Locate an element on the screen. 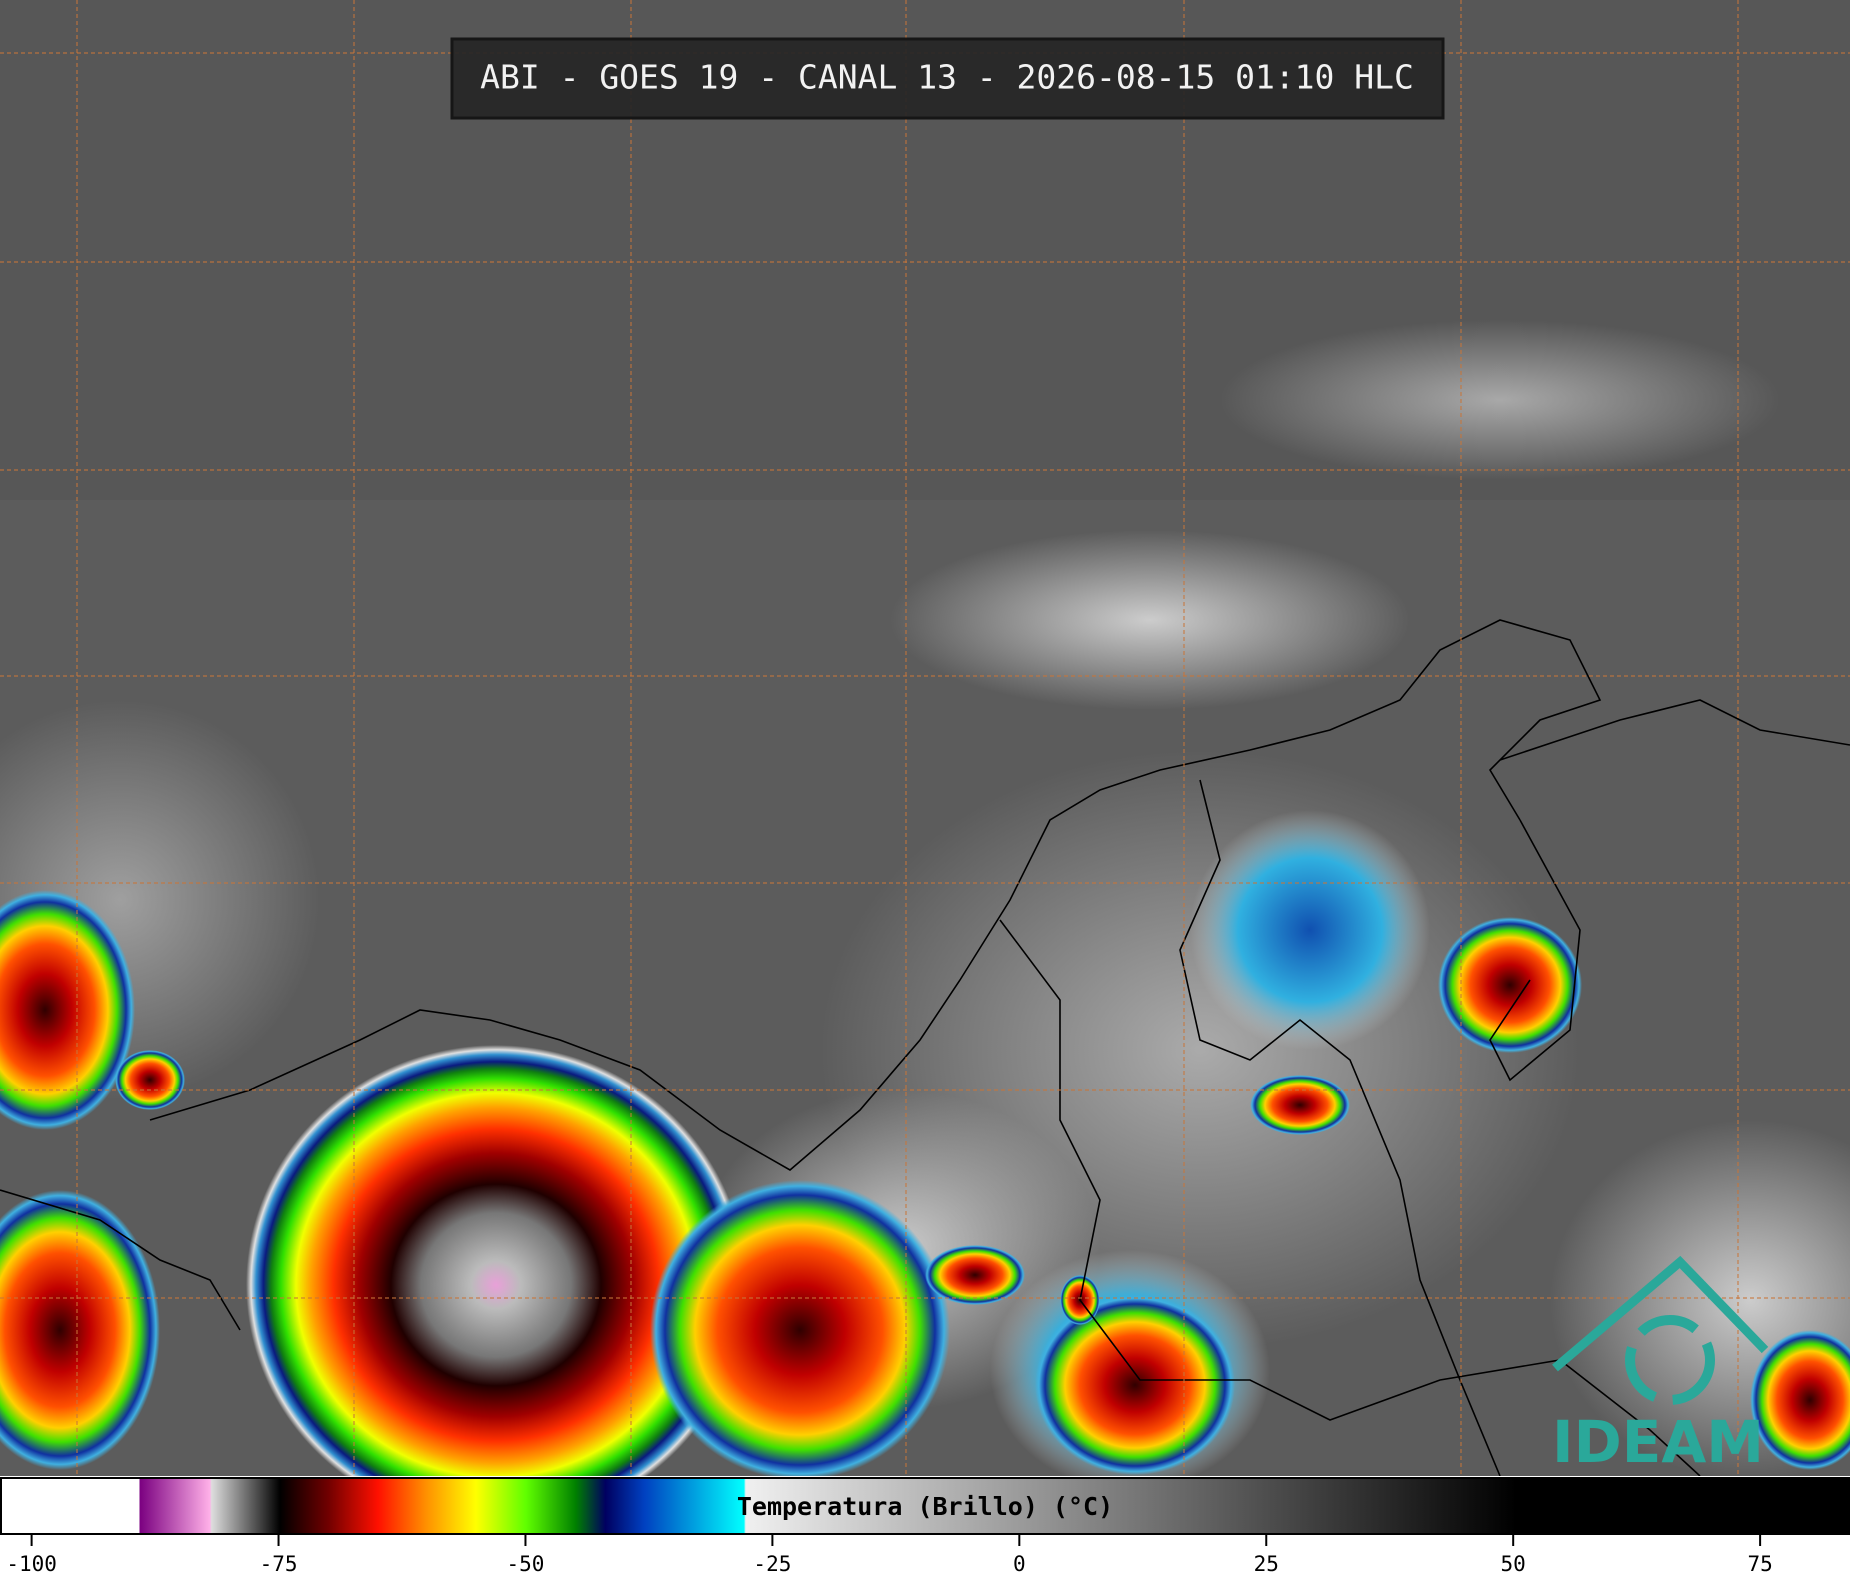  tick-label: -75 is located at coordinates (279, 1564).